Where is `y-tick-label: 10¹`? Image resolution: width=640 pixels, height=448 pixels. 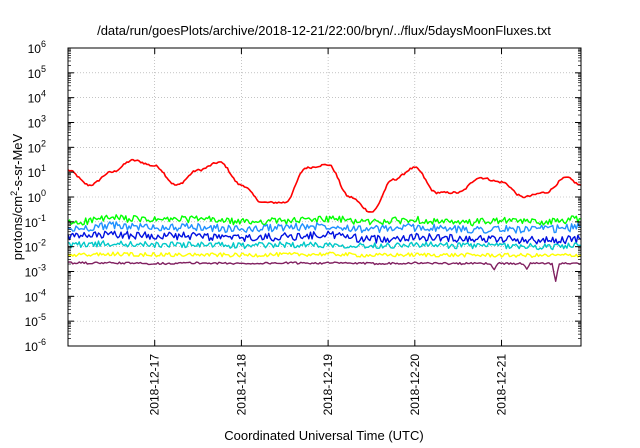 y-tick-label: 10¹ is located at coordinates (37, 171).